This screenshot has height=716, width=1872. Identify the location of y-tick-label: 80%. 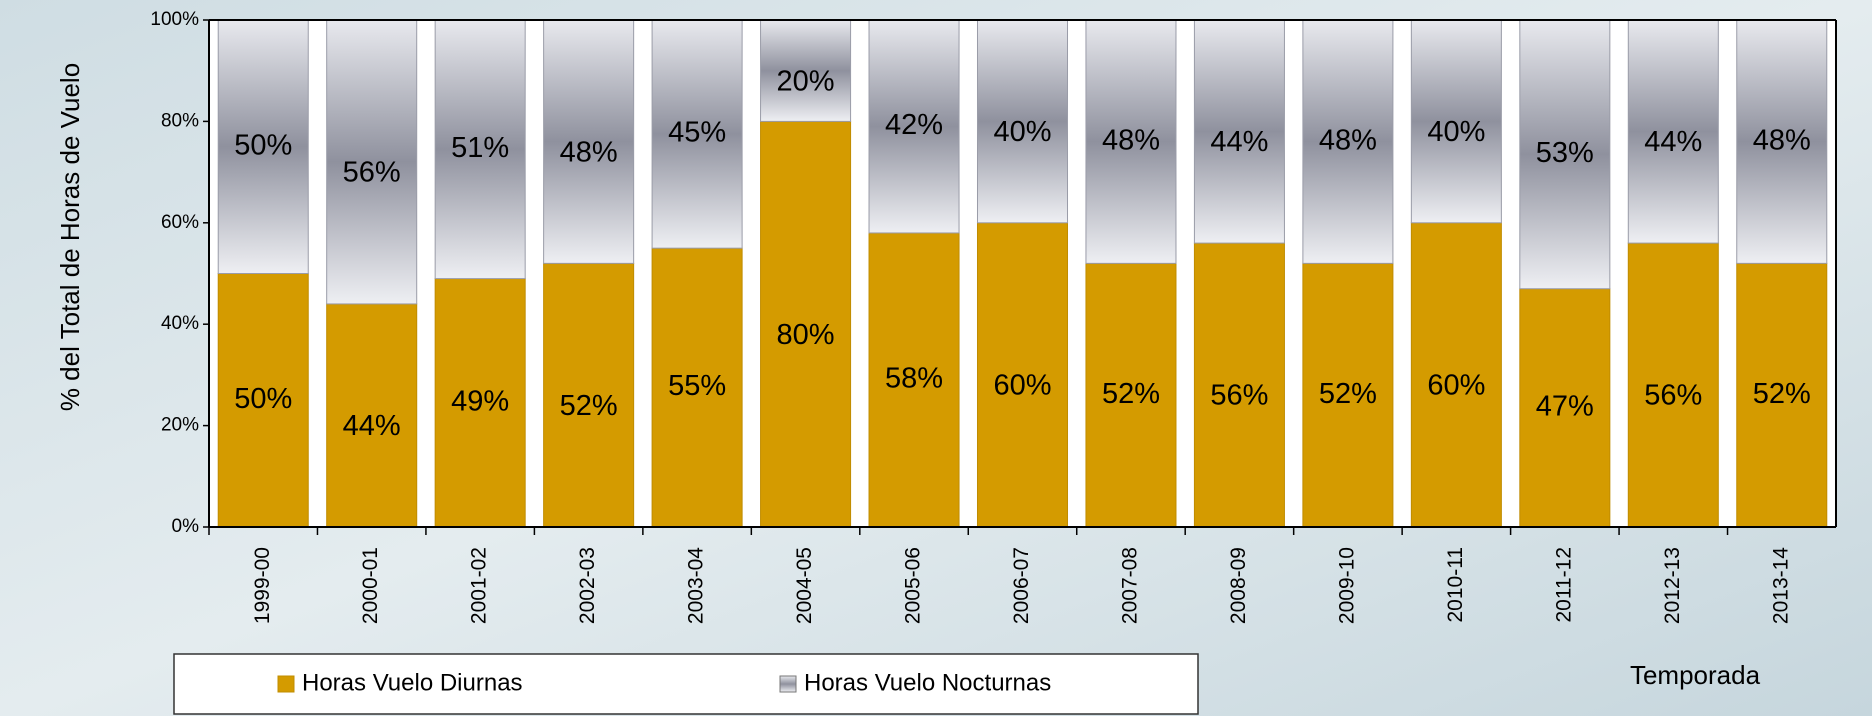
(180, 120).